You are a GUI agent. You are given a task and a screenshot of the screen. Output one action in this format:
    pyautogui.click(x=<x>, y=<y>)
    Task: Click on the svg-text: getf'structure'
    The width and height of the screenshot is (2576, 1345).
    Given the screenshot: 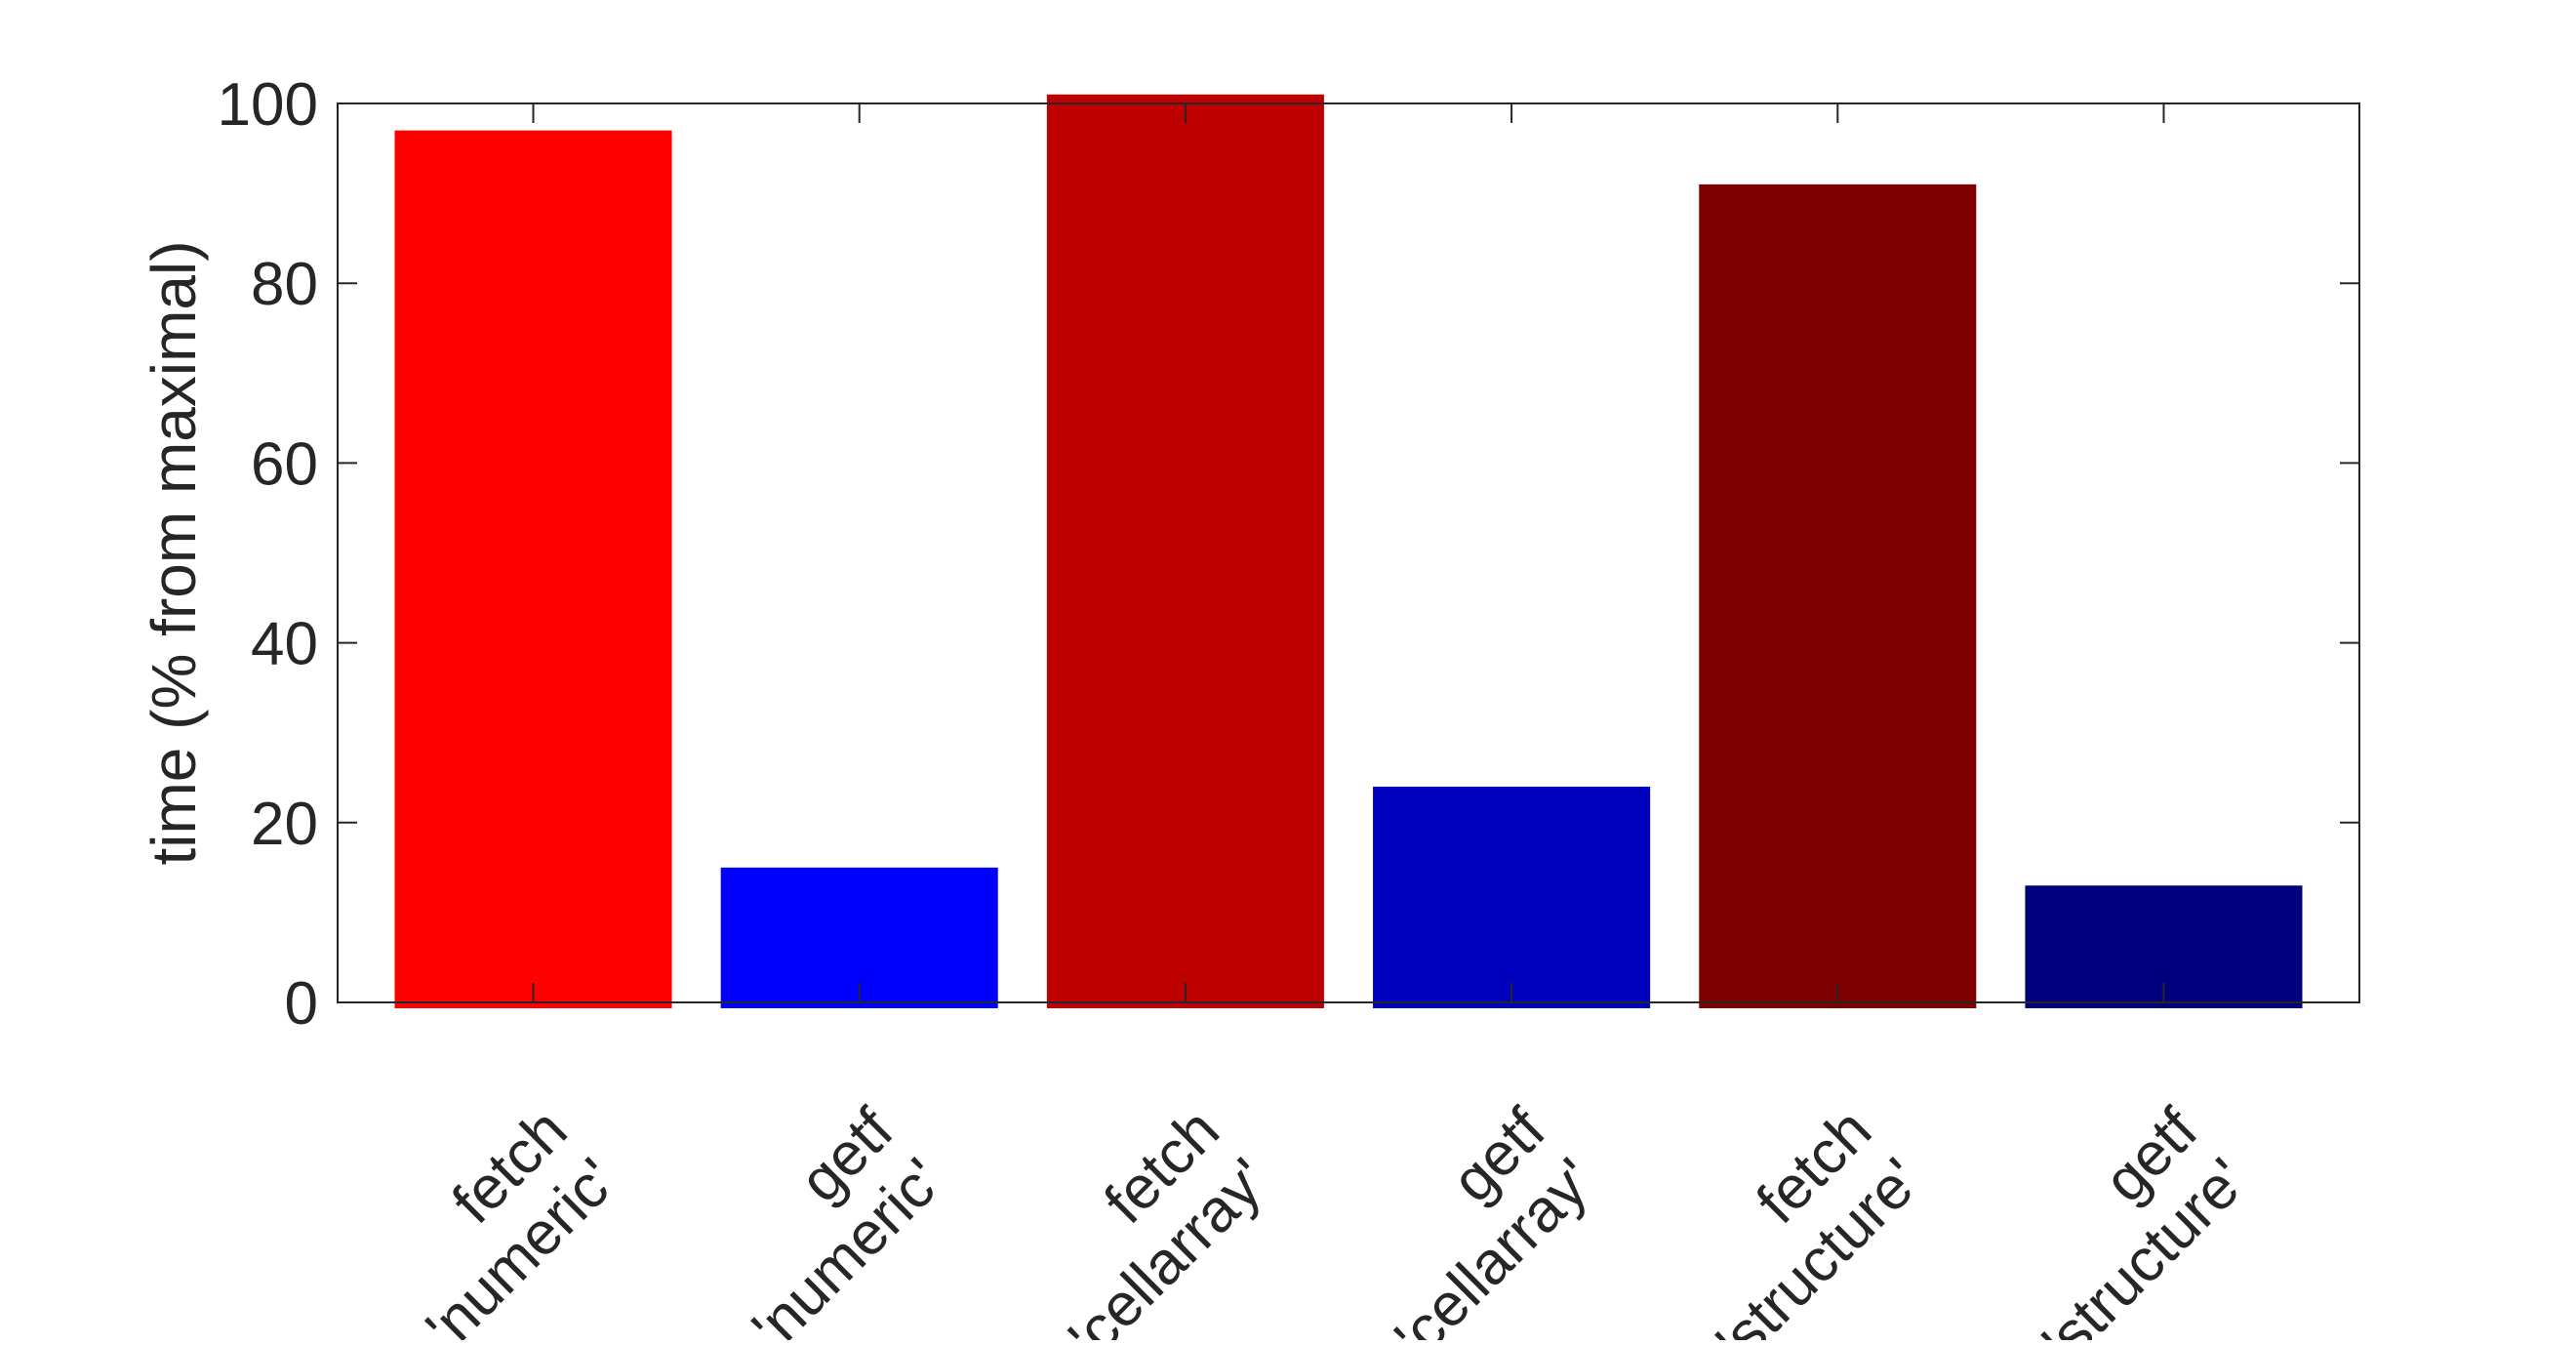 What is the action you would take?
    pyautogui.click(x=2120, y=1218)
    